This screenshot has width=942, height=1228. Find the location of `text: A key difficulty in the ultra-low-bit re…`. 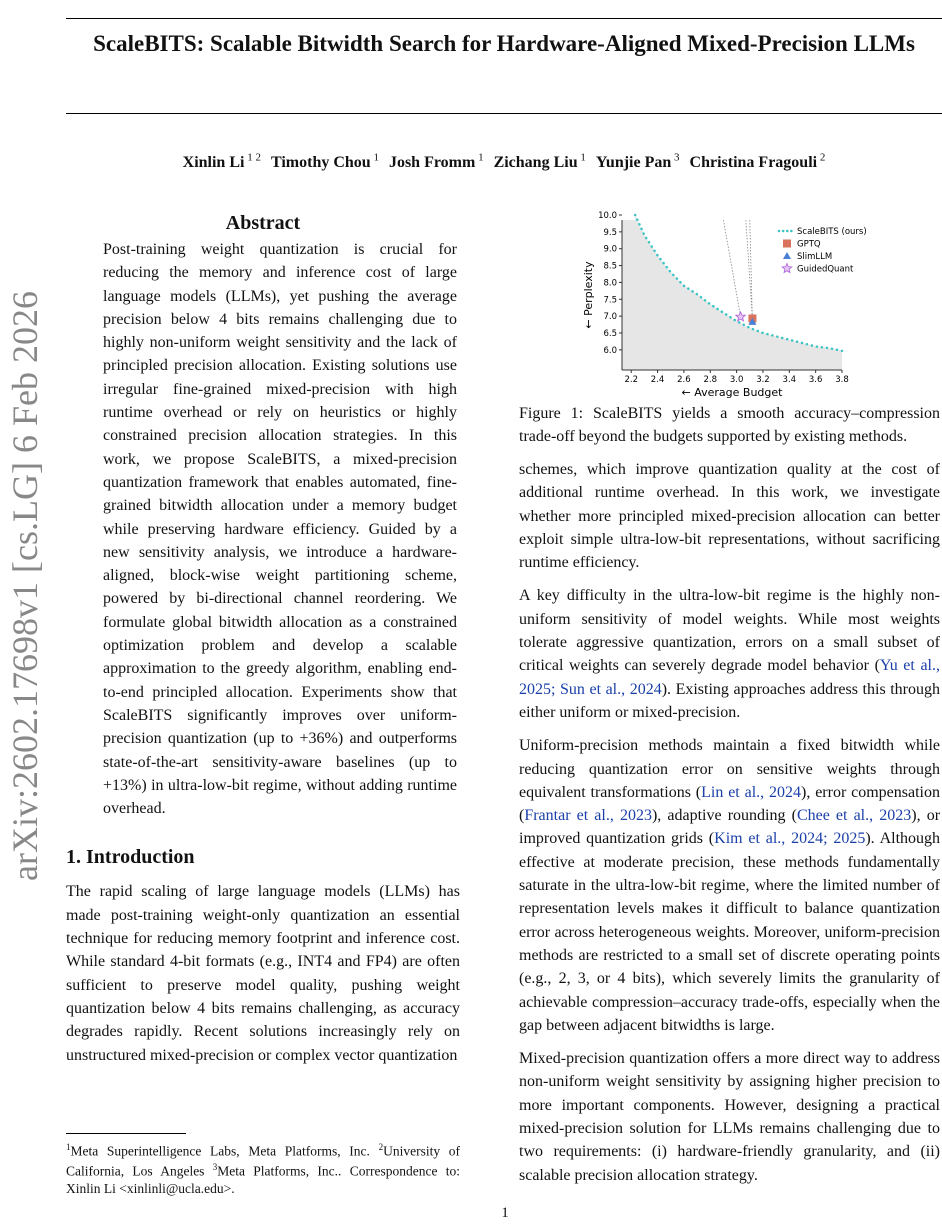

text: A key difficulty in the ultra-low-bit re… is located at coordinates (729, 631).